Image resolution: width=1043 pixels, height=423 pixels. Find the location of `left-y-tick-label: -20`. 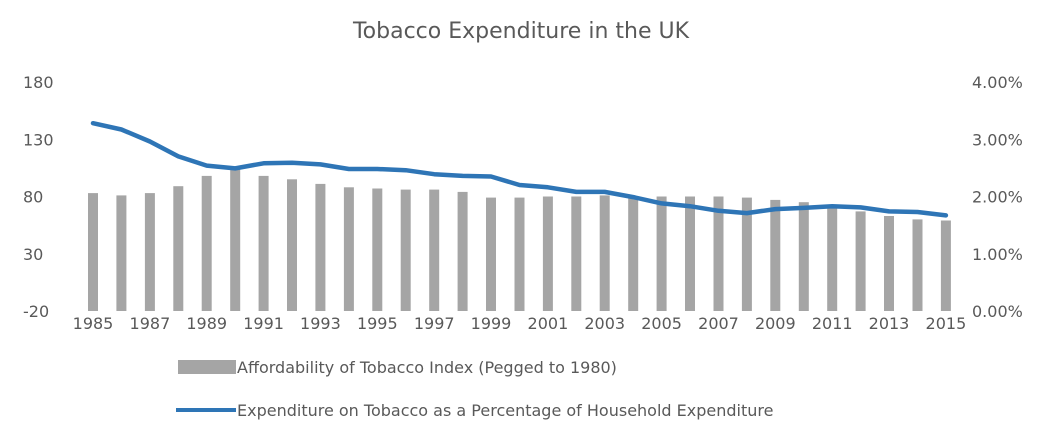

left-y-tick-label: -20 is located at coordinates (36, 311).